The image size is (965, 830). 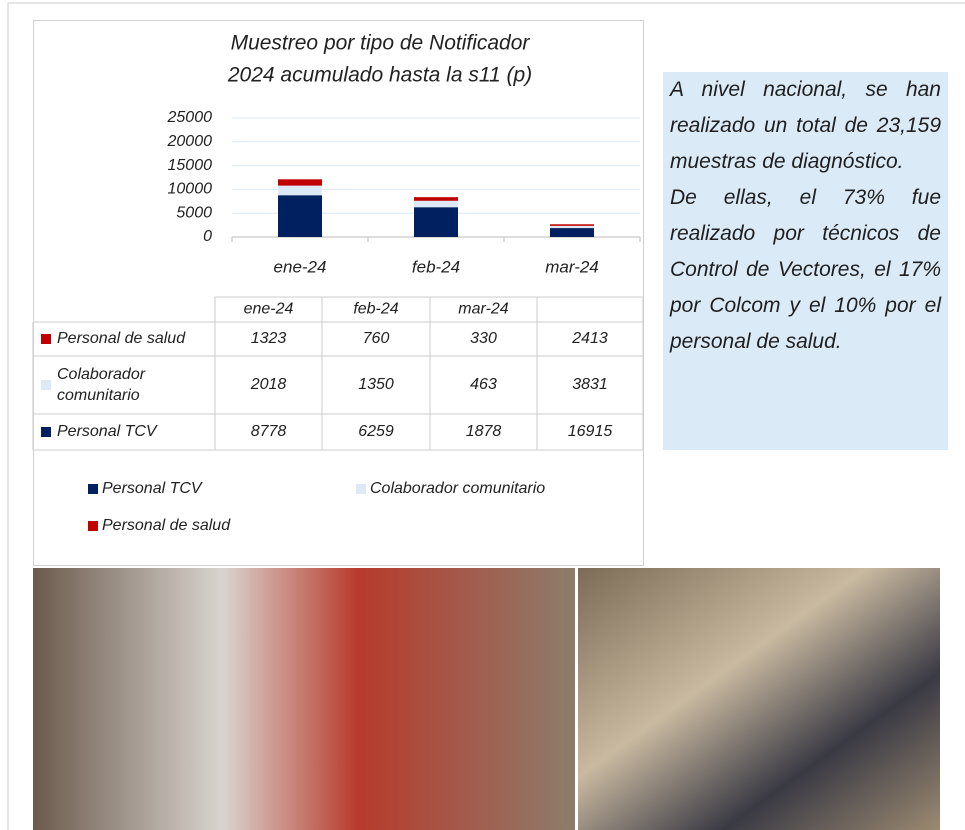 What do you see at coordinates (190, 165) in the screenshot?
I see `y-tick-label: 15000` at bounding box center [190, 165].